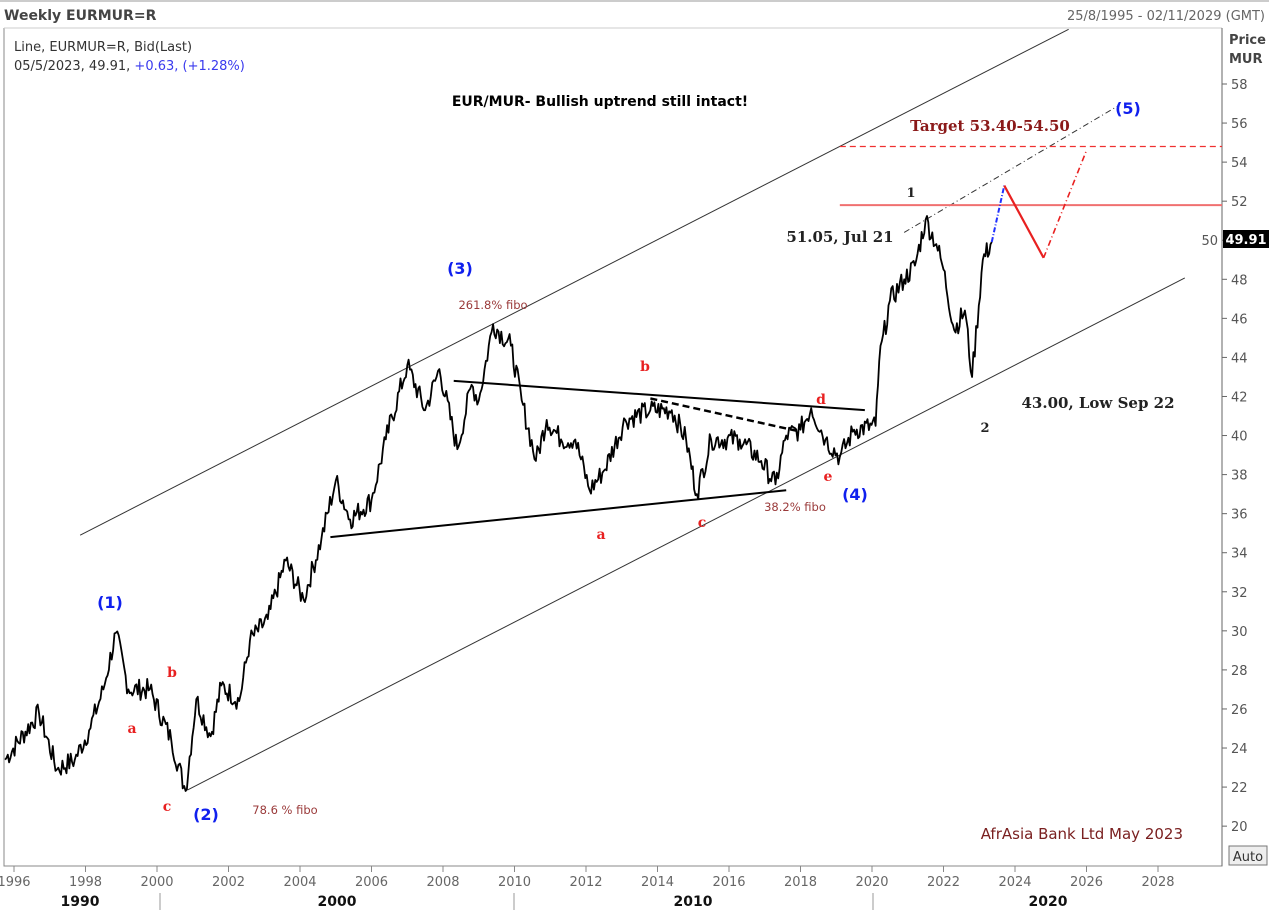 This screenshot has width=1269, height=910. I want to click on y-tick-label: 40, so click(1239, 437).